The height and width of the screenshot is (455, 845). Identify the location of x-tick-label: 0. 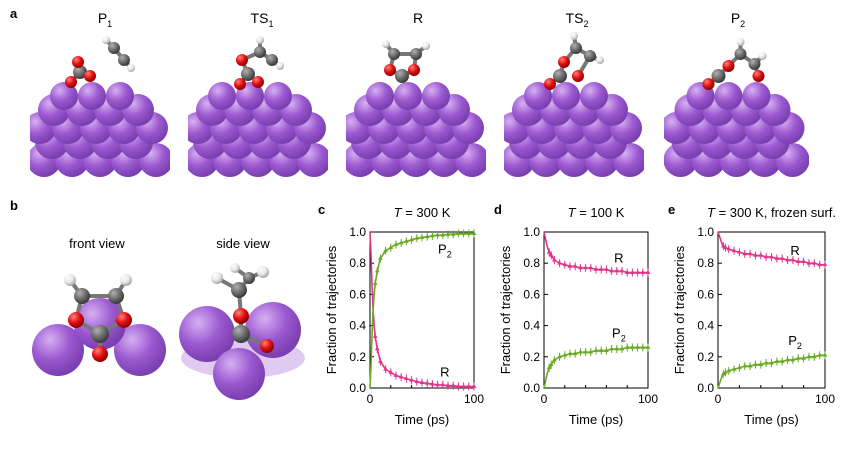
(718, 399).